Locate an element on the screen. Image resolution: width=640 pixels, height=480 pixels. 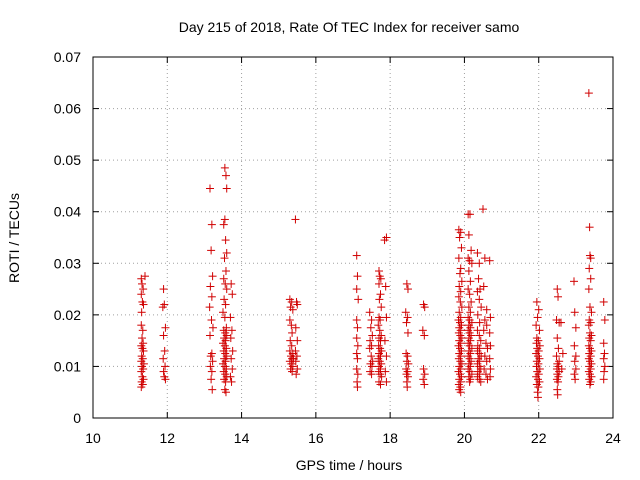
y-tick-label: 0.07 is located at coordinates (67, 57).